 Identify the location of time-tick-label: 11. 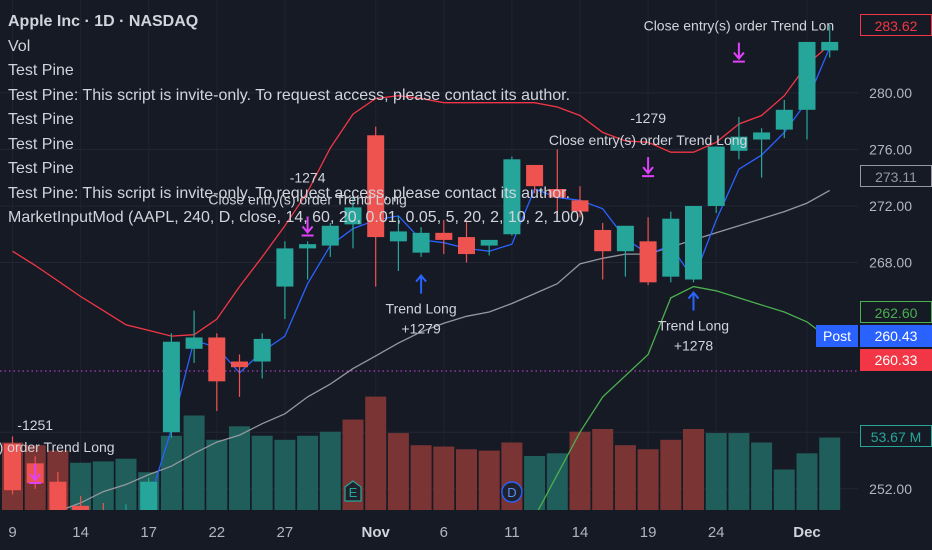
(512, 532).